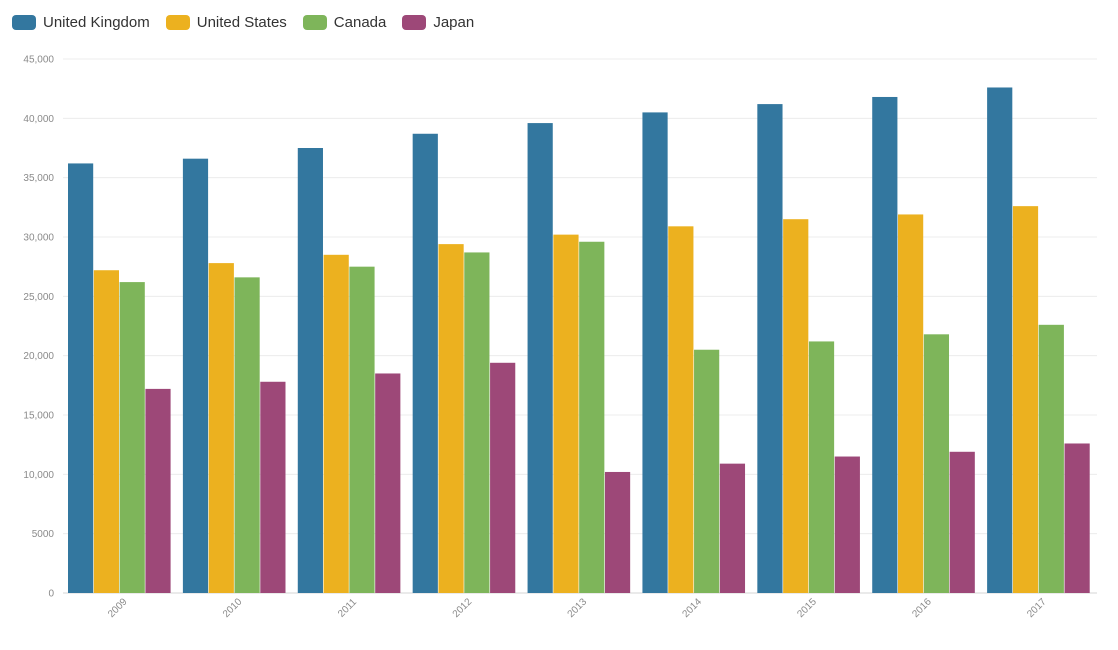 This screenshot has height=650, width=1118. I want to click on bar-canada-2013, so click(592, 417).